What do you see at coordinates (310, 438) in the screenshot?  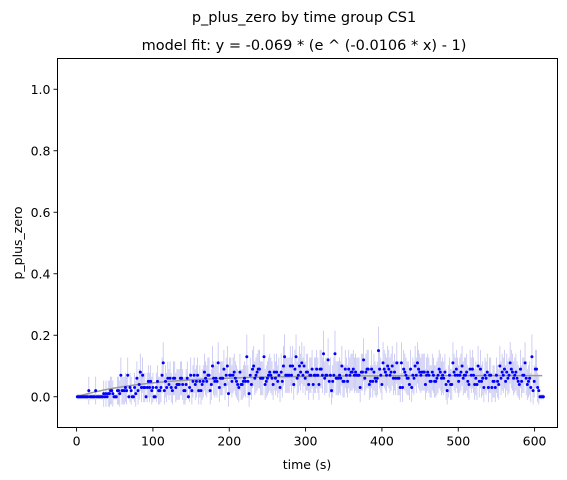 I see `x-axis-ticks: 0 100 200 300 400 500 600` at bounding box center [310, 438].